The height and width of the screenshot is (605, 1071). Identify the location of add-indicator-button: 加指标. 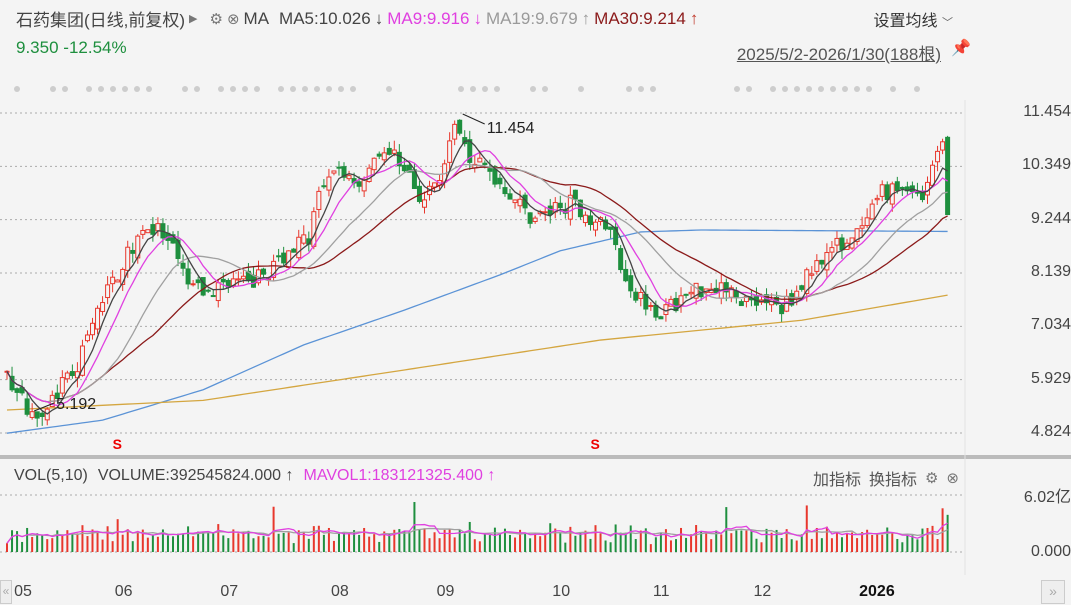
(836, 480).